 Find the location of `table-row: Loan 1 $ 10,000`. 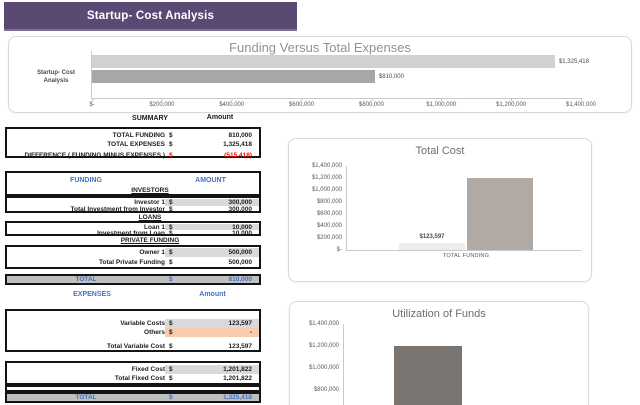

table-row: Loan 1 $ 10,000 is located at coordinates (133, 227).